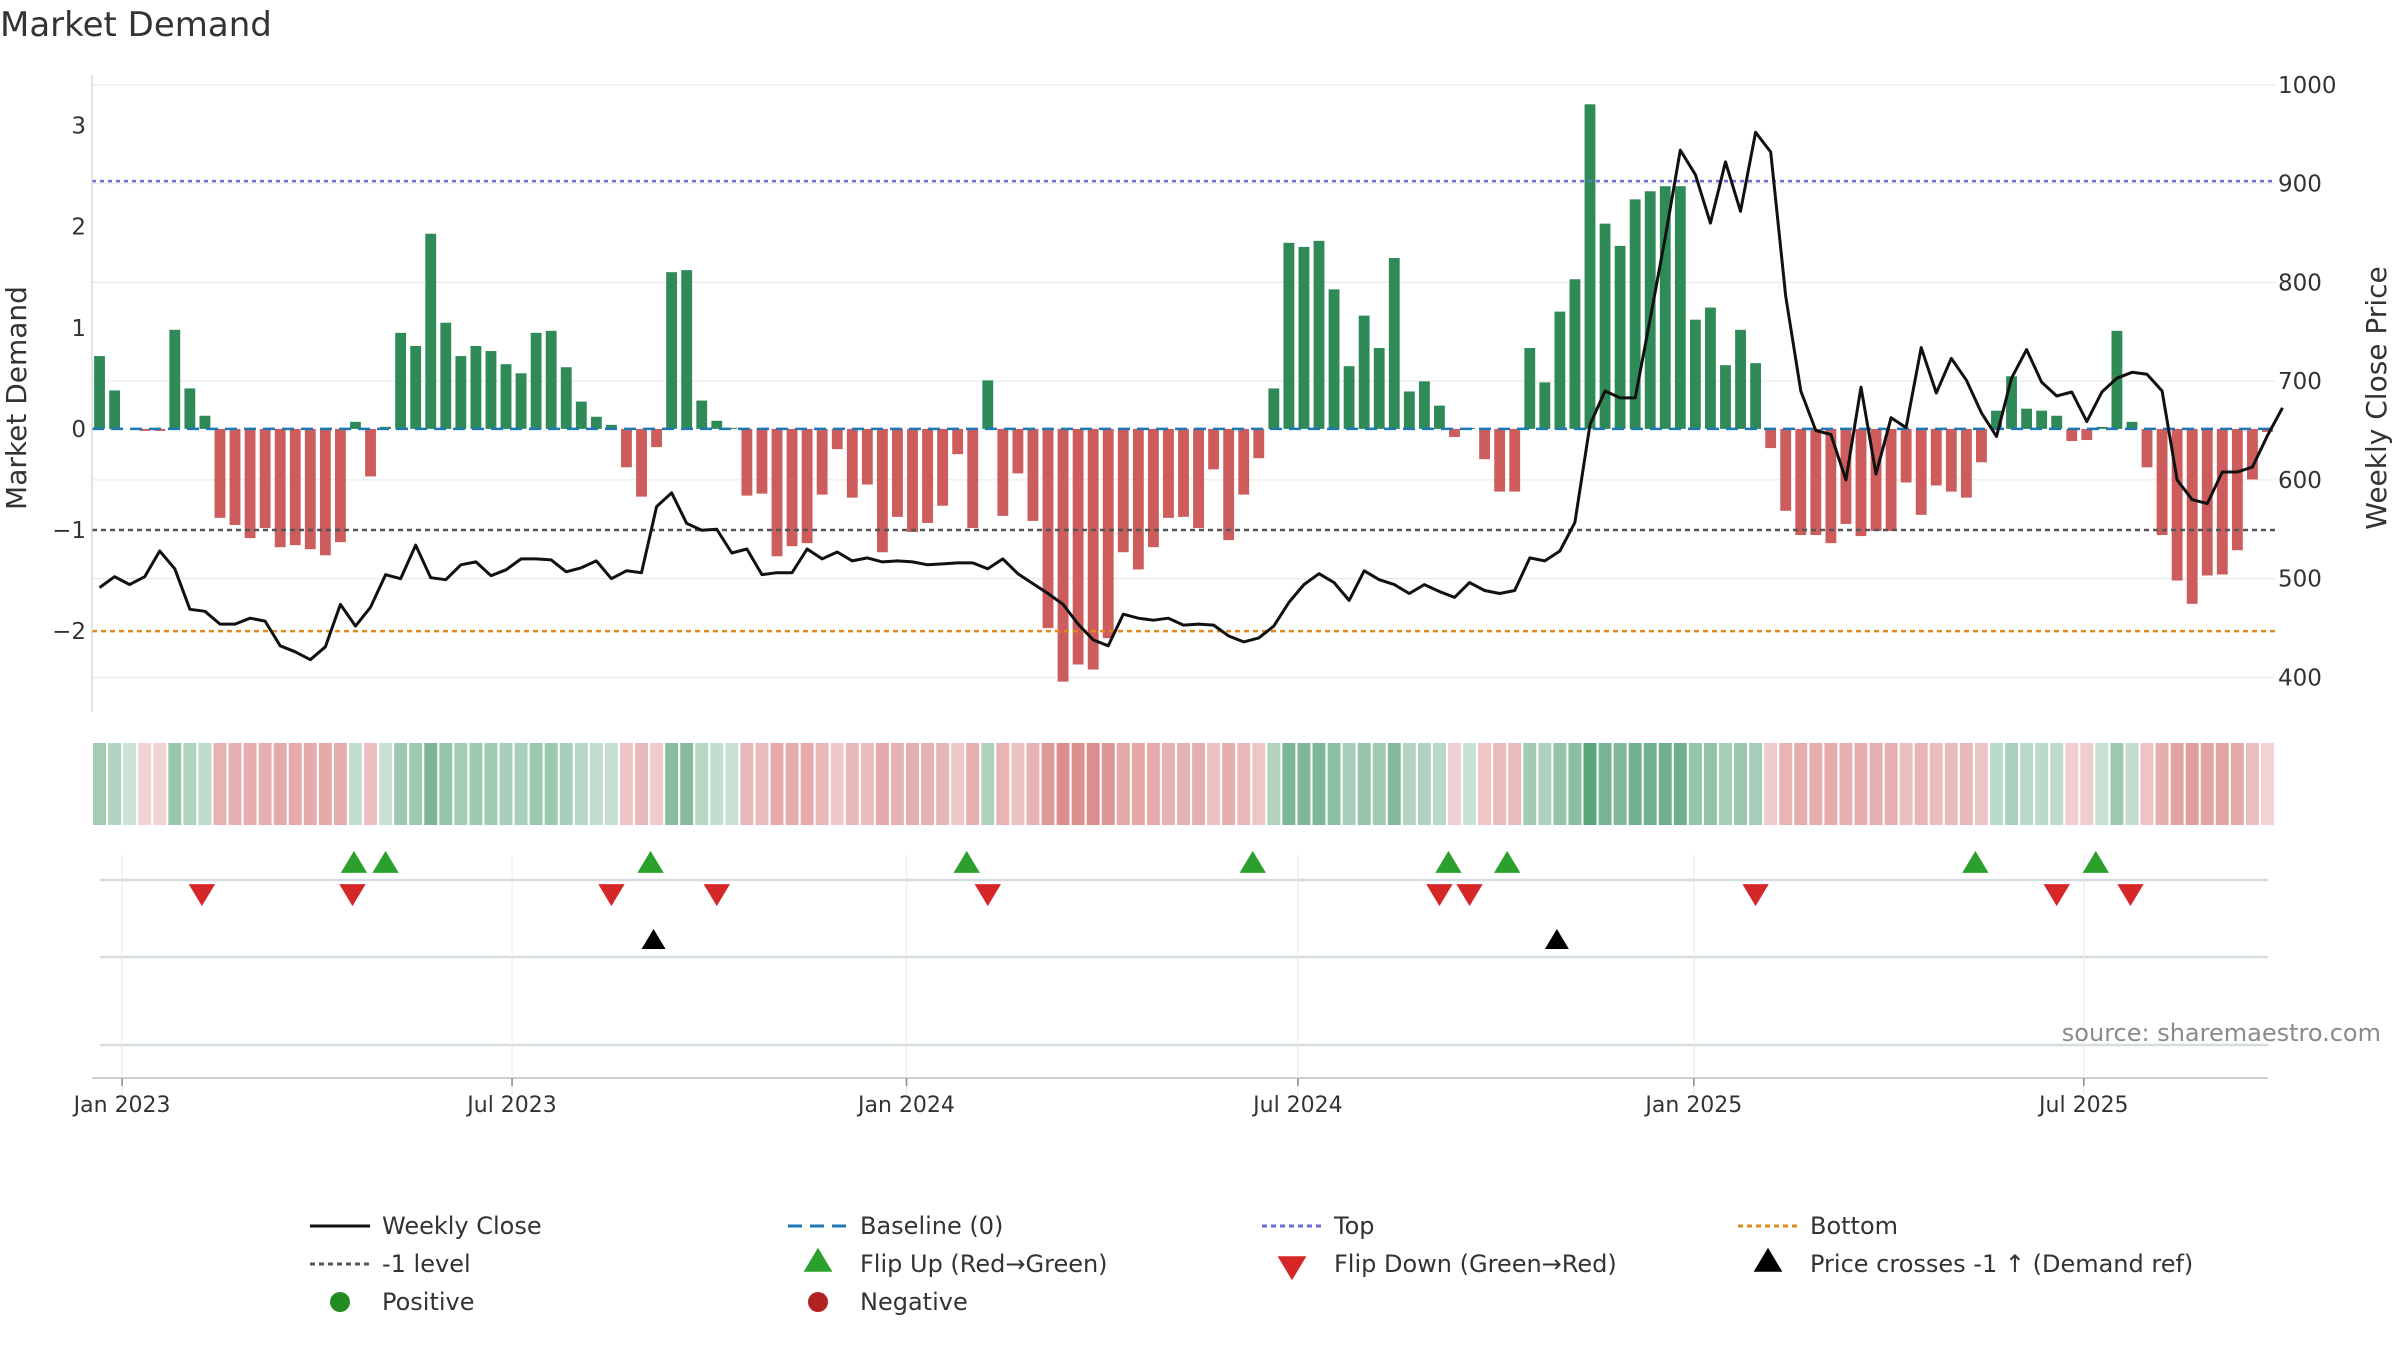 The height and width of the screenshot is (1350, 2400). I want to click on chart-title: Market Demand, so click(136, 25).